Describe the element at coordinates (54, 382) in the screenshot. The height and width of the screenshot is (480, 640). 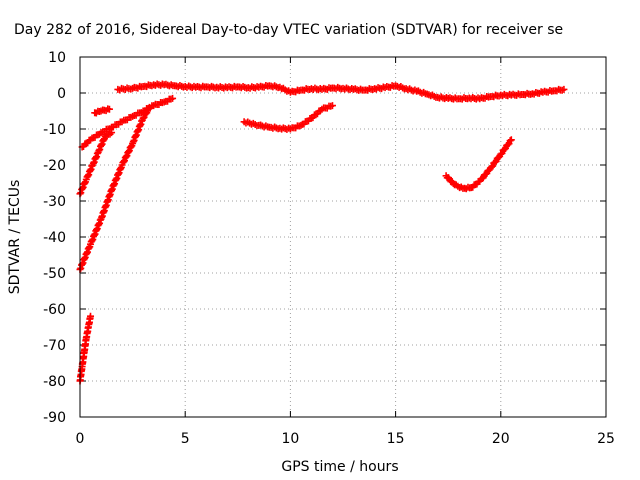
I see `y-tick-label: -80` at that location.